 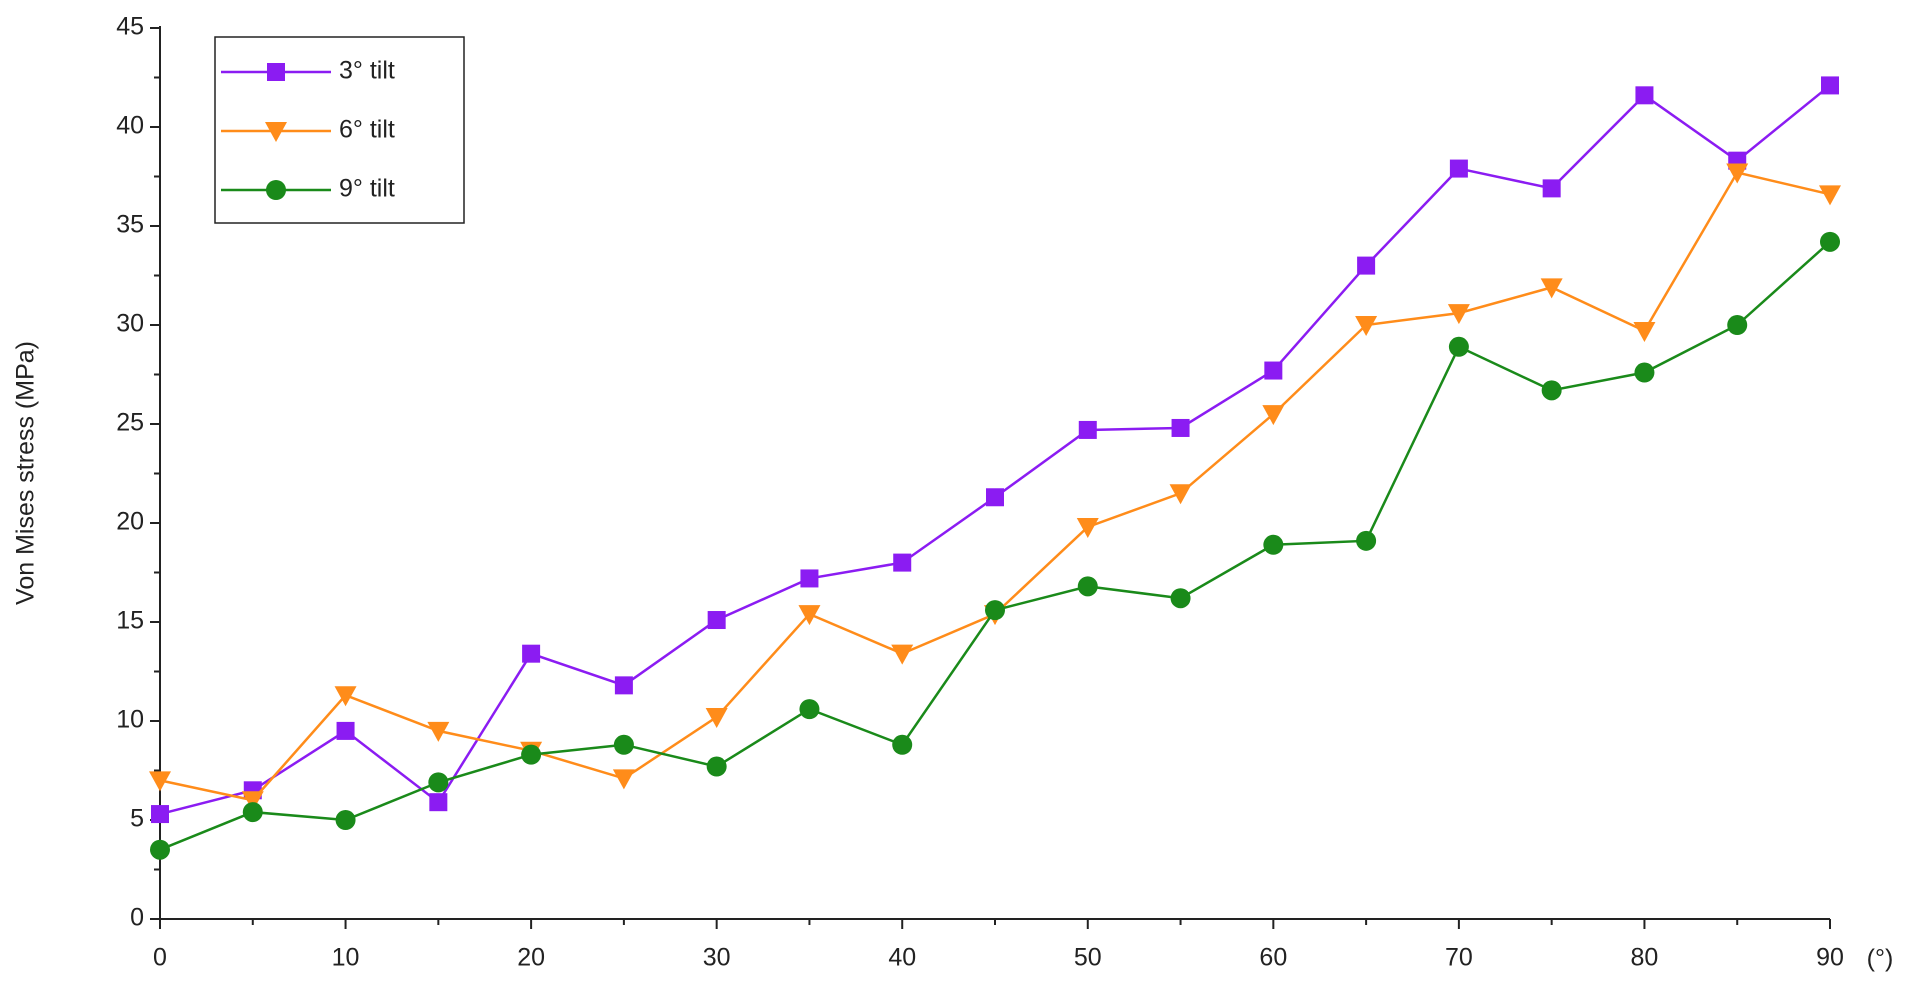 What do you see at coordinates (367, 71) in the screenshot?
I see `legend-label: 3° tilt` at bounding box center [367, 71].